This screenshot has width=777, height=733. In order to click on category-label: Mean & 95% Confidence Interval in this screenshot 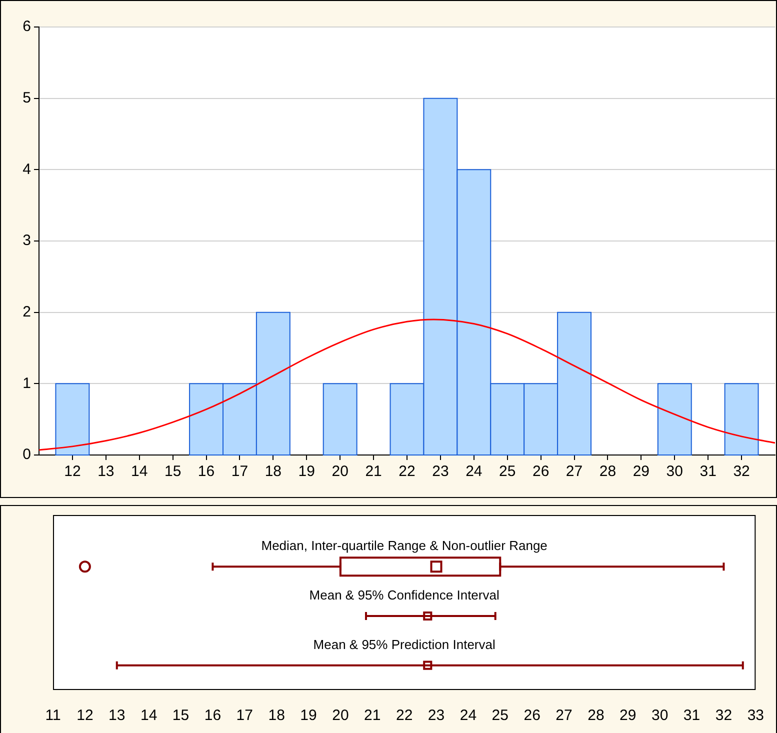, I will do `click(404, 595)`.